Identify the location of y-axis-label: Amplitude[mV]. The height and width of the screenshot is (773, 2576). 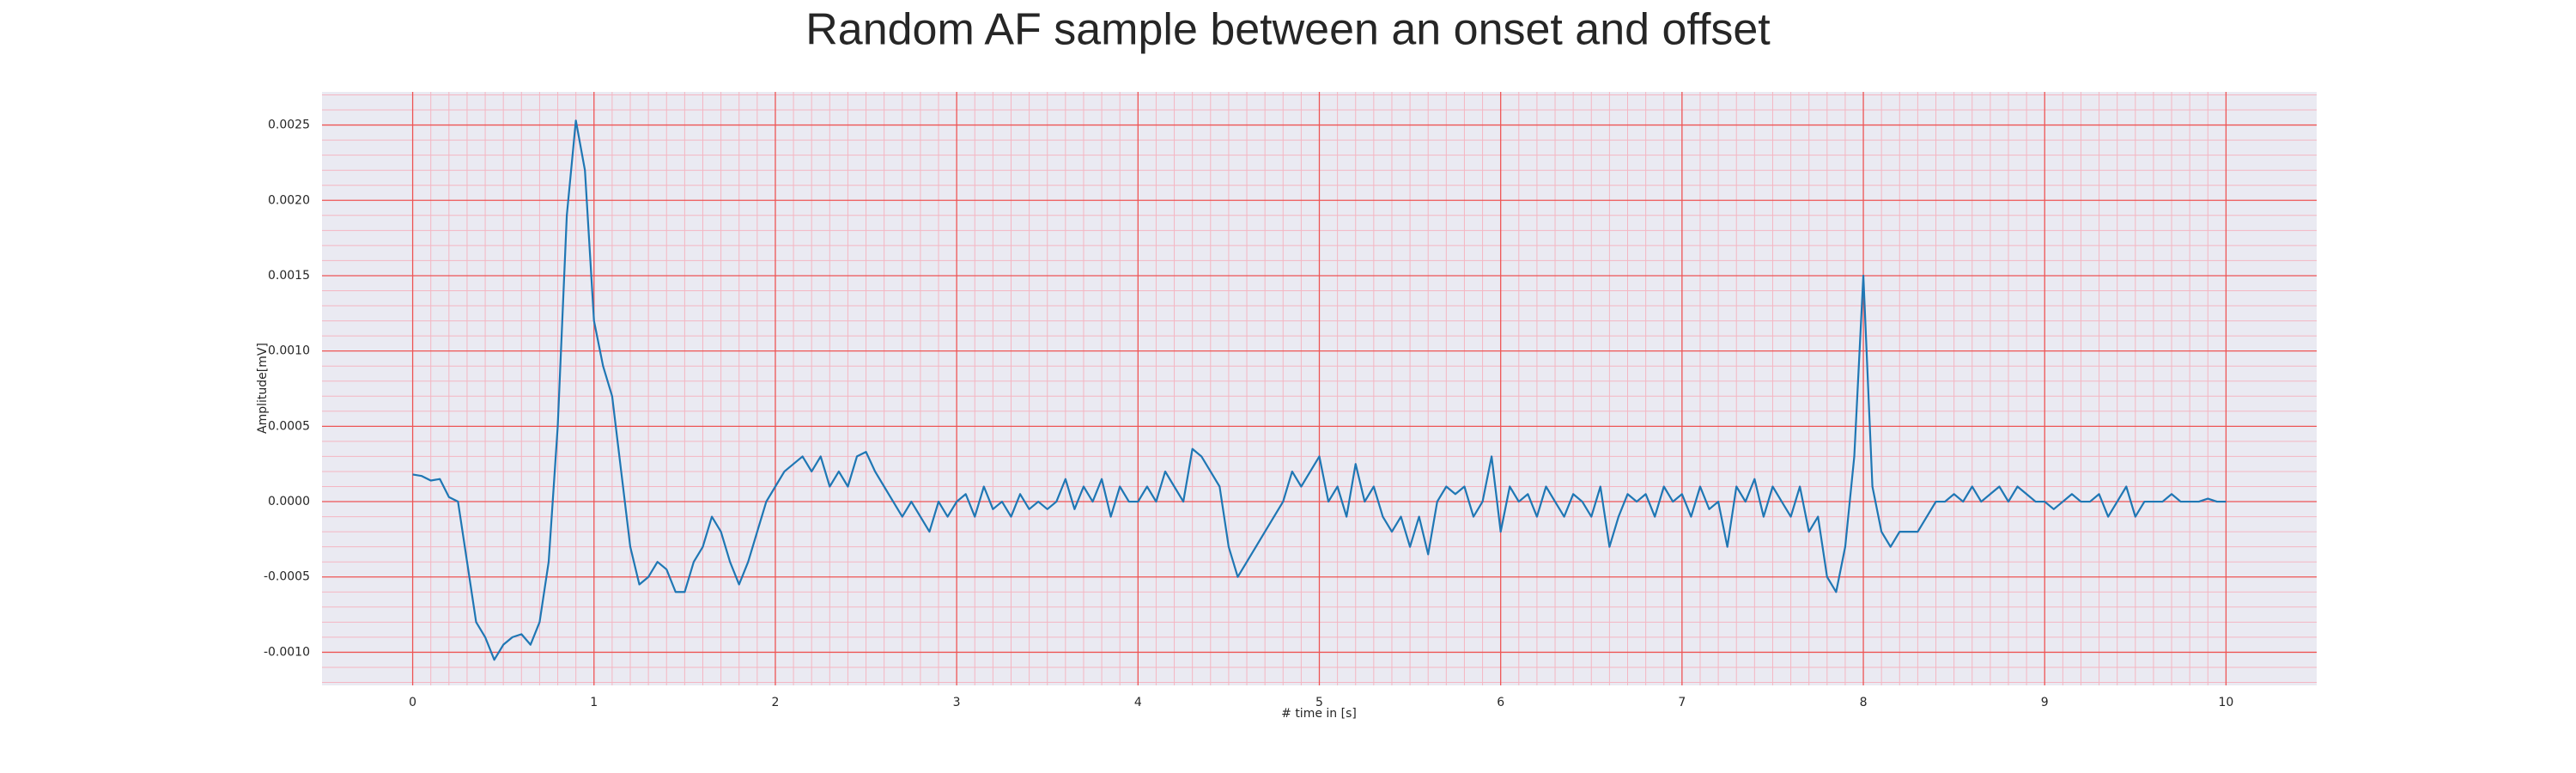
(263, 388).